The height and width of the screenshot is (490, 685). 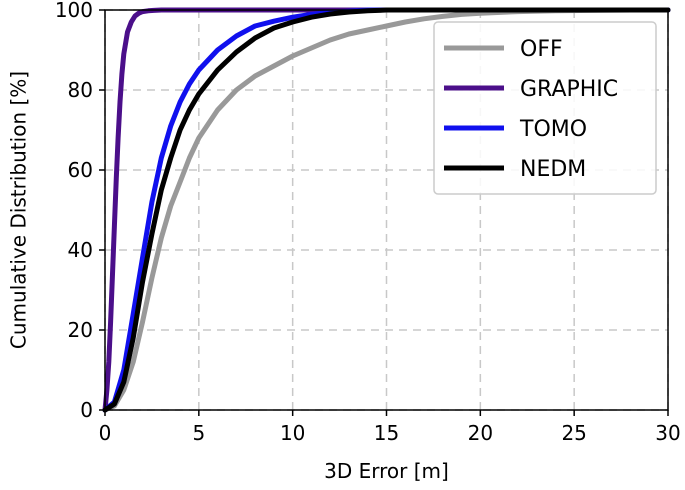 I want to click on legend: OFF GRAPHIC TOMO NEDM, so click(x=545, y=108).